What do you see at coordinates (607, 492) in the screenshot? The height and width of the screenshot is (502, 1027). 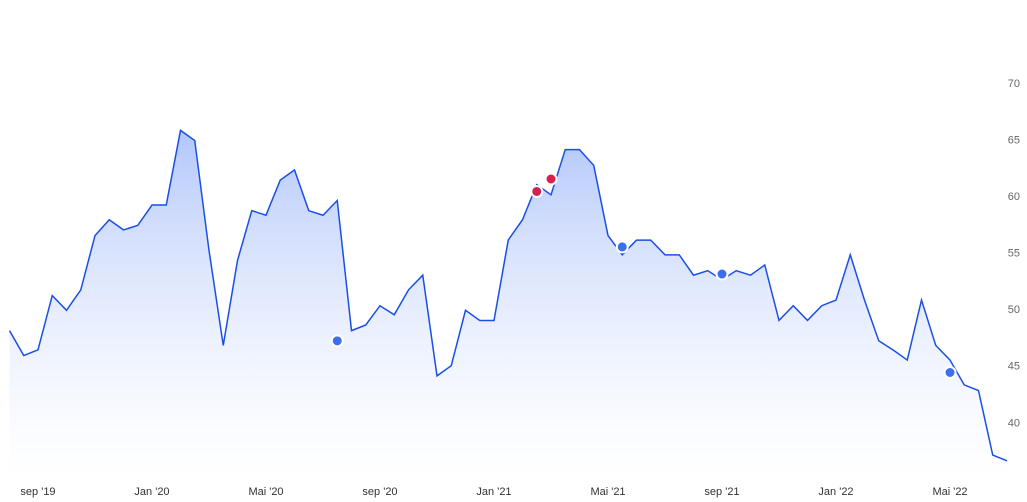 I see `x-tick-label: Mai '21` at bounding box center [607, 492].